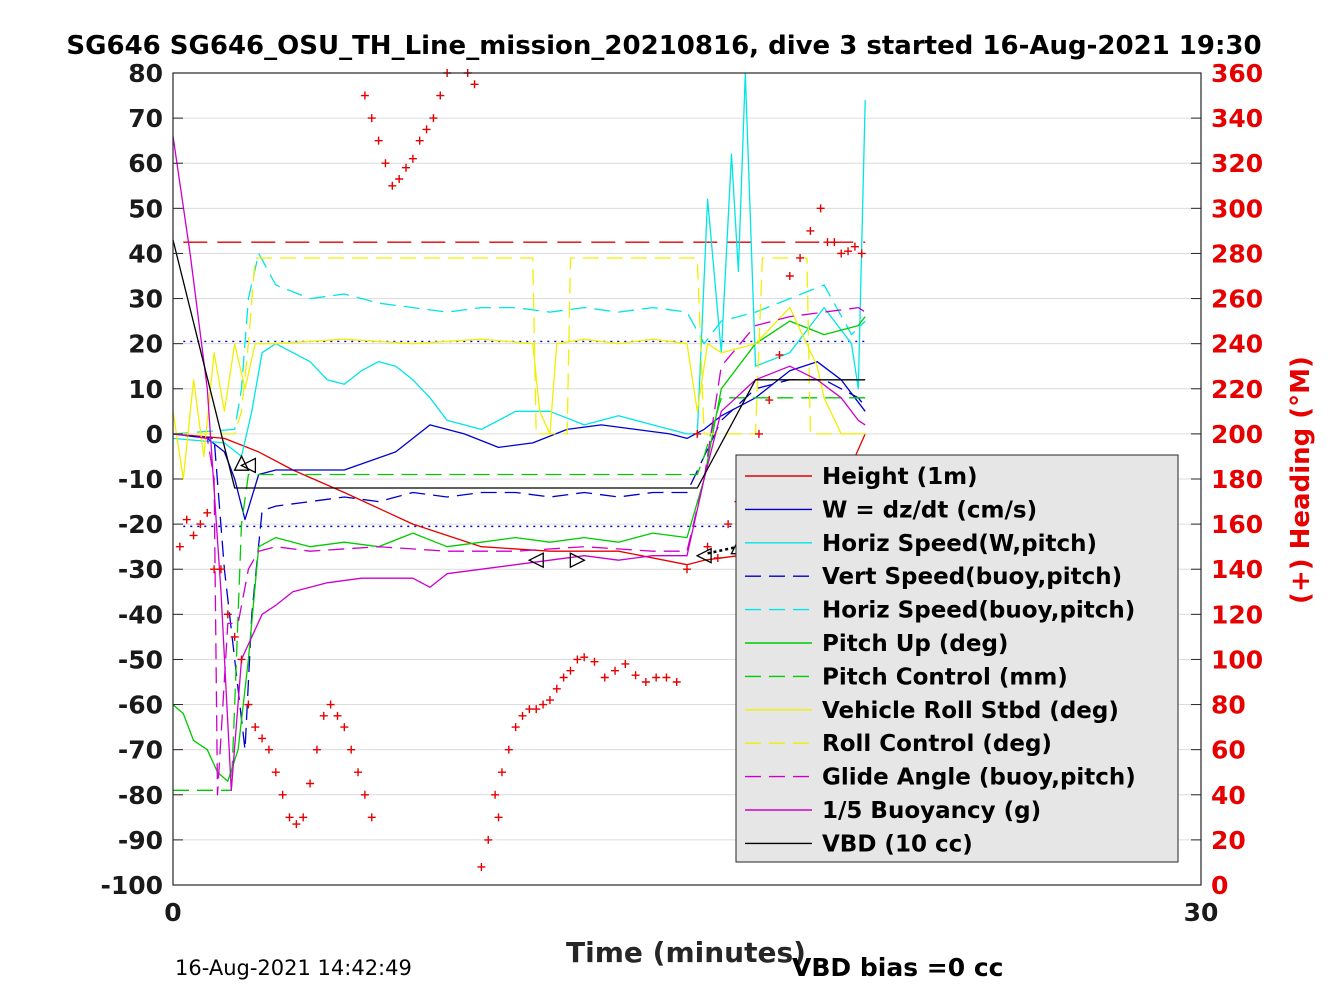 Image resolution: width=1328 pixels, height=996 pixels. Describe the element at coordinates (1301, 480) in the screenshot. I see `y-axis-right-label: (+) Heading (°M)` at that location.